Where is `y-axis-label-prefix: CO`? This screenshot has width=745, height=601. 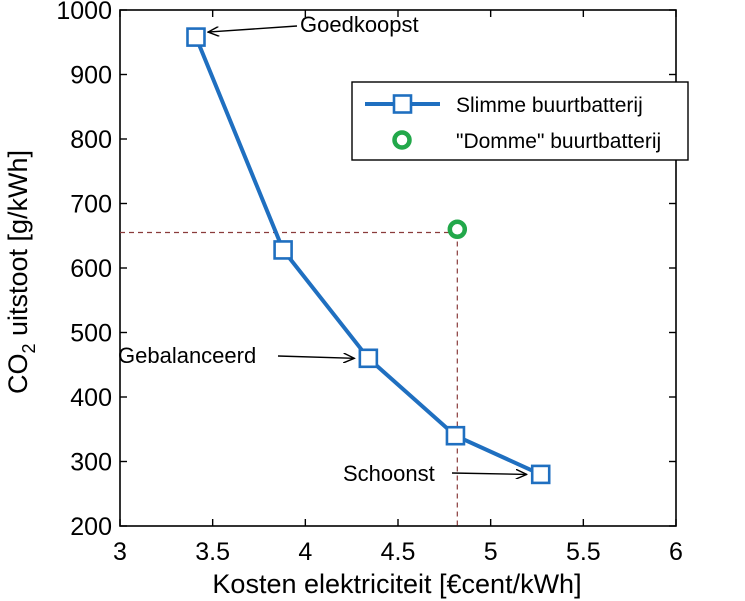 y-axis-label-prefix: CO is located at coordinates (18, 374).